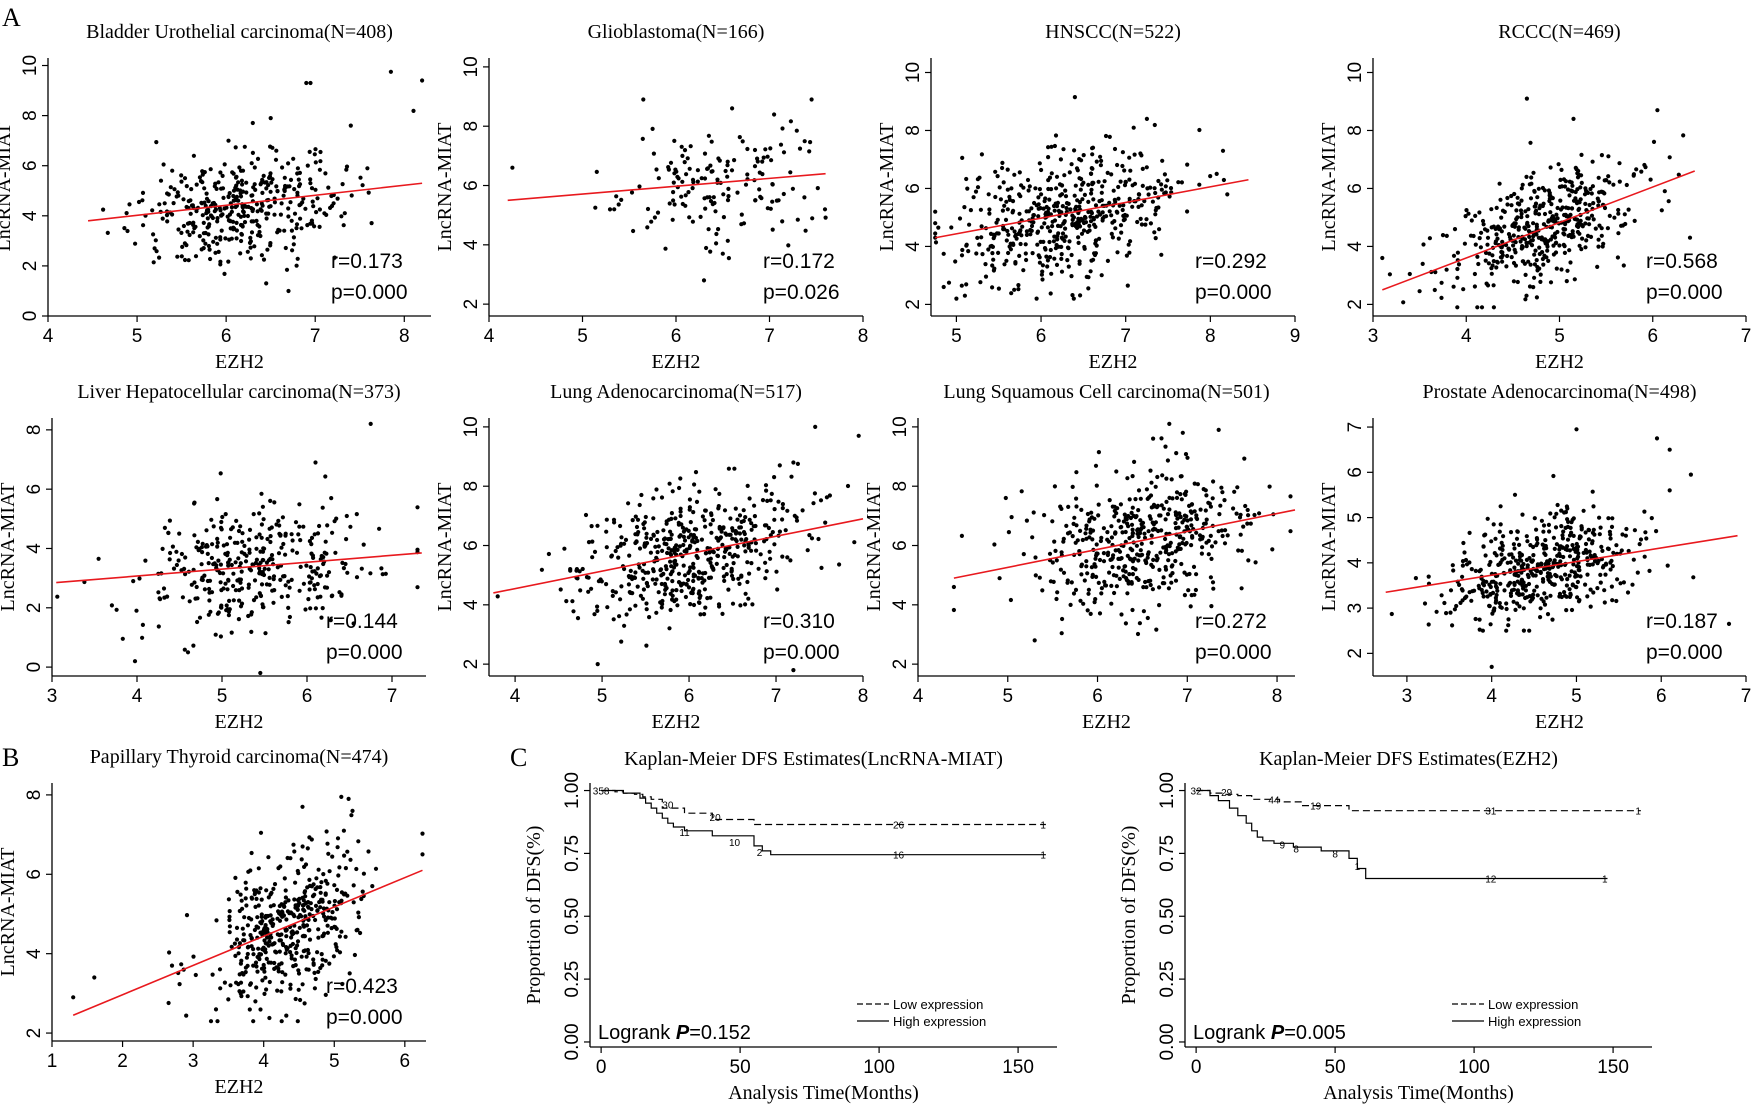 The height and width of the screenshot is (1112, 1753). I want to click on y-tick-label: 4, so click(913, 246).